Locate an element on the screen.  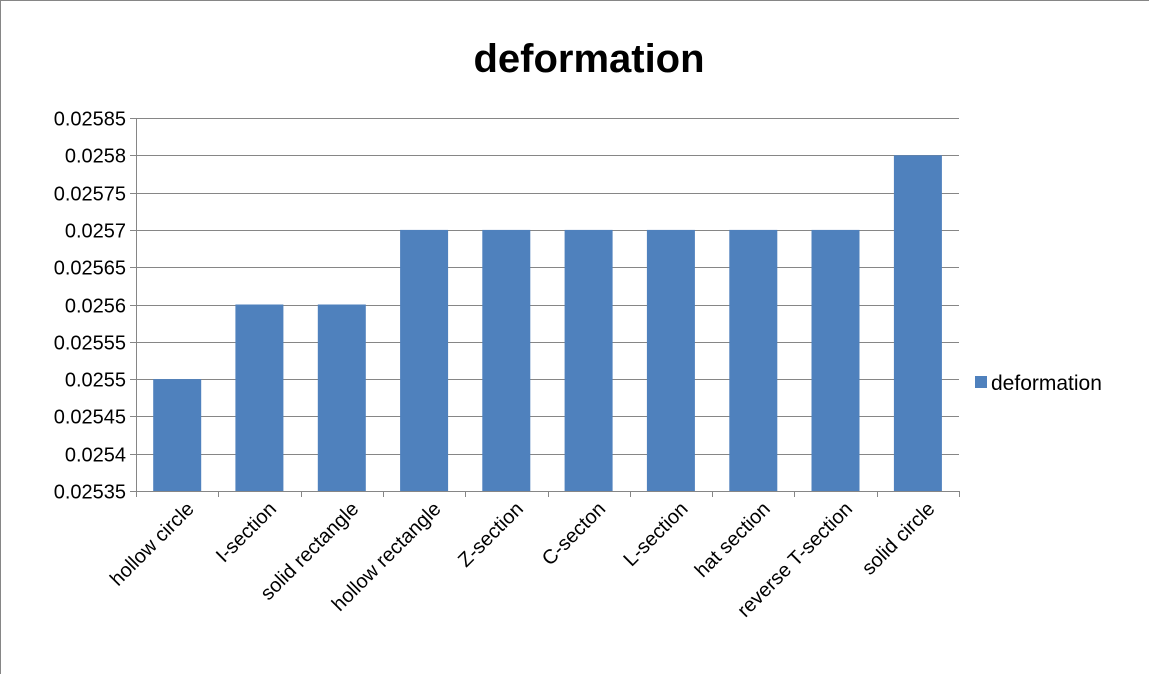
x-category-label: solid circle is located at coordinates (899, 539).